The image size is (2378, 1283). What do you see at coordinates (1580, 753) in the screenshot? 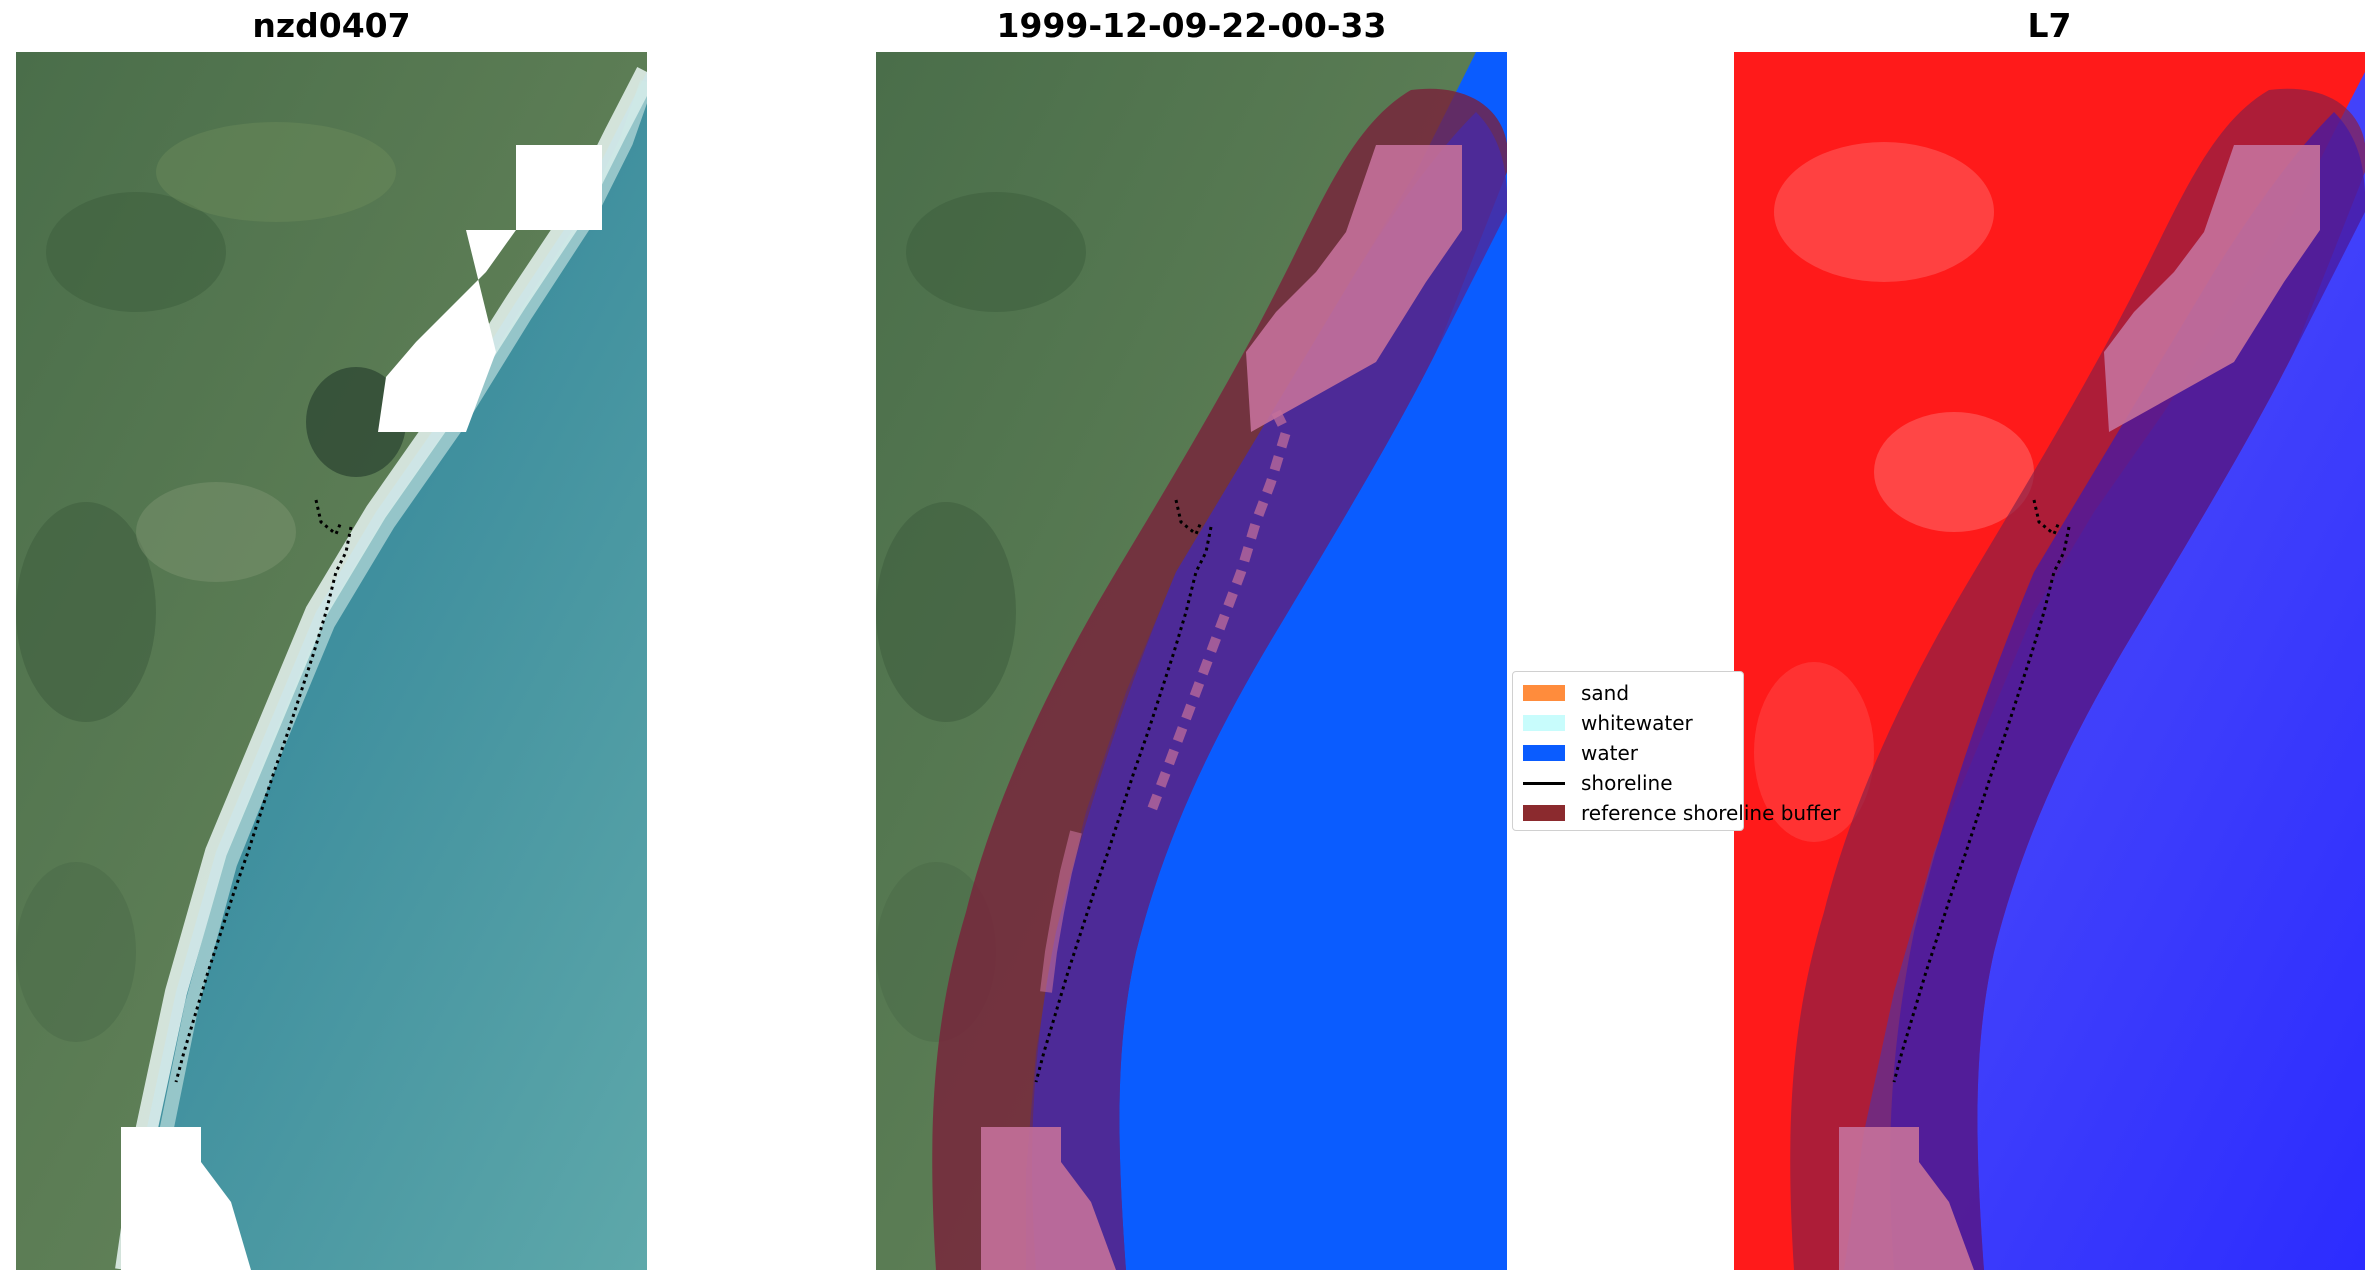
I see `legend-item-water: water` at bounding box center [1580, 753].